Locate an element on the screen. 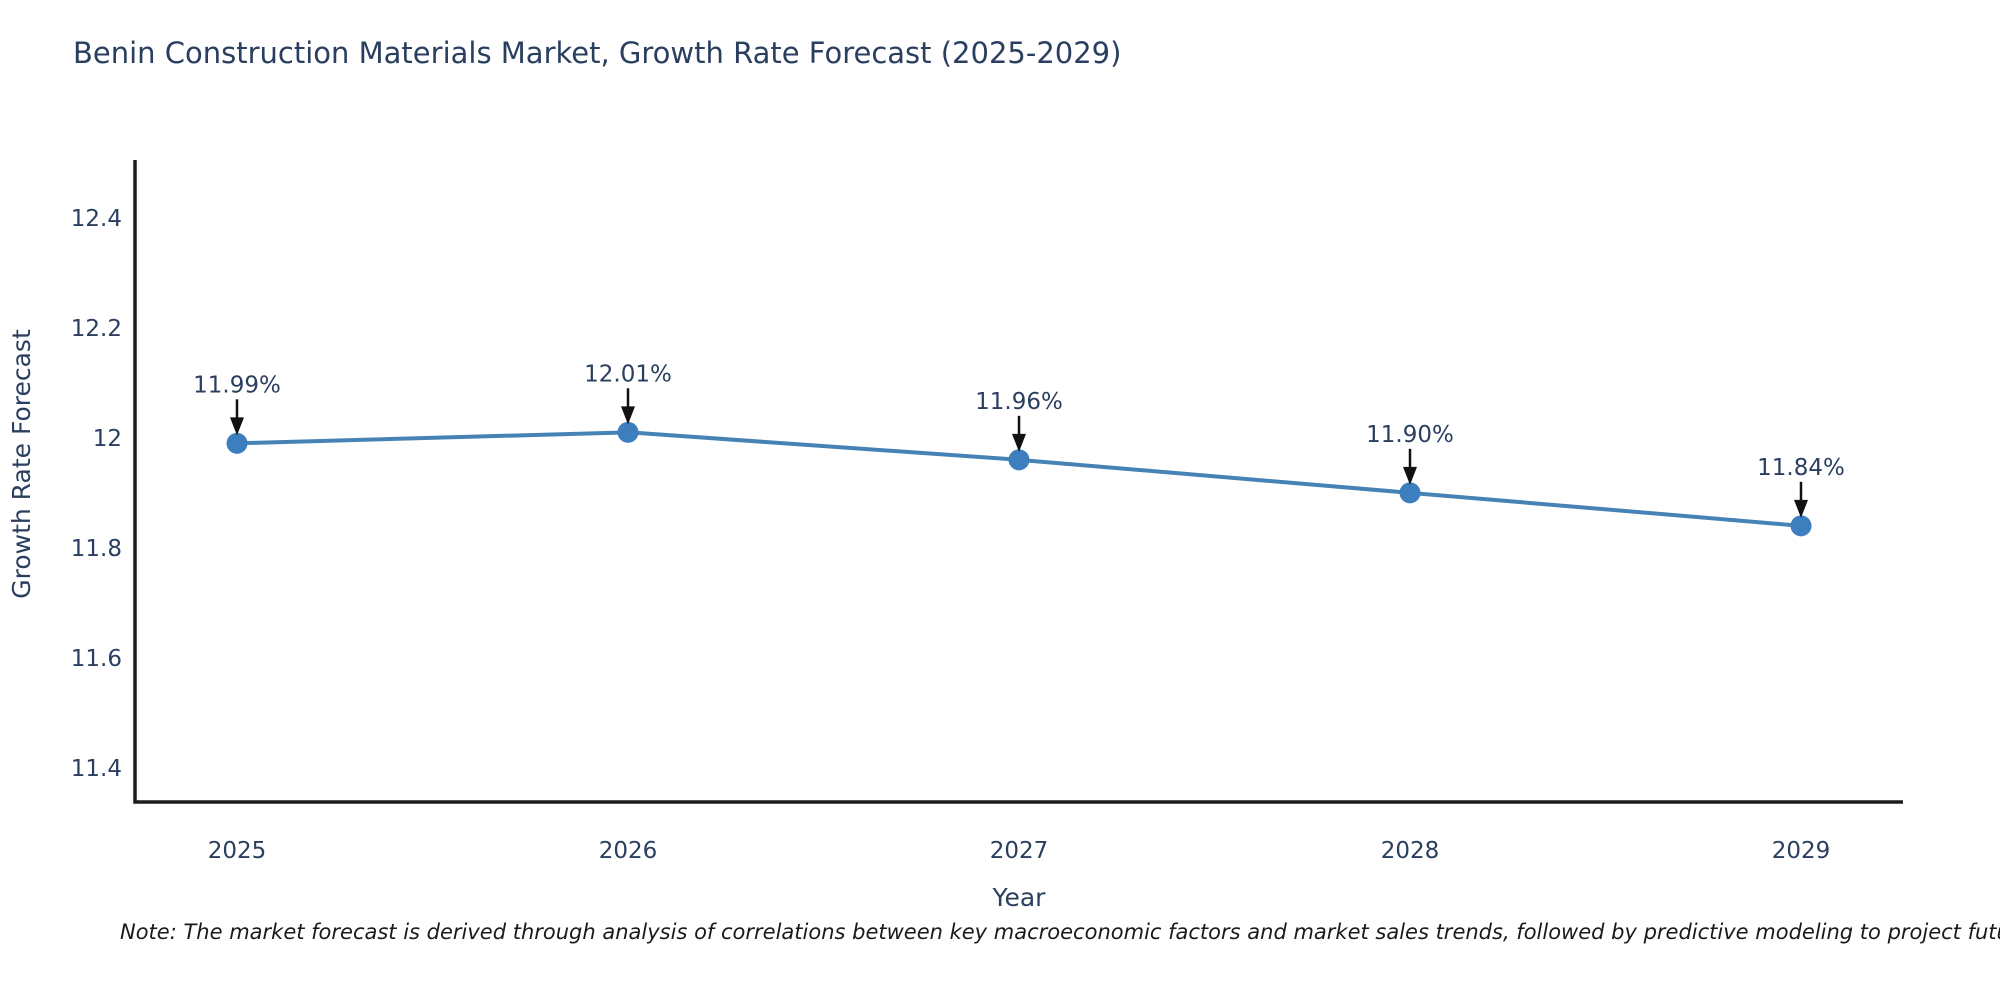 This screenshot has height=1000, width=2000. y-tick-label: 11.4 is located at coordinates (96, 769).